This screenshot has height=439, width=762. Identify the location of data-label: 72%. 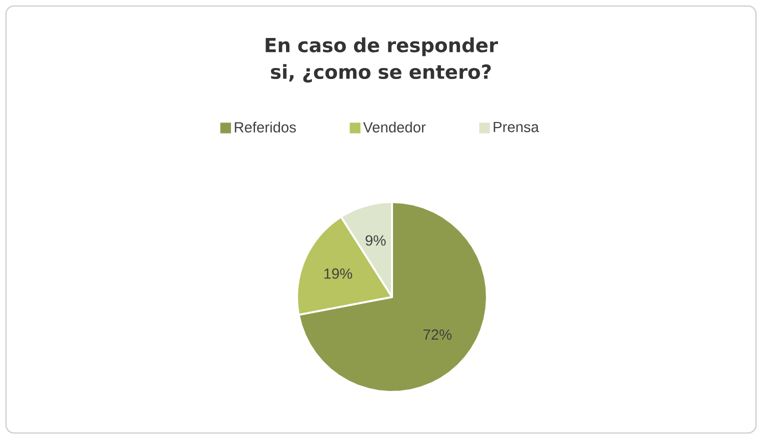
(437, 334).